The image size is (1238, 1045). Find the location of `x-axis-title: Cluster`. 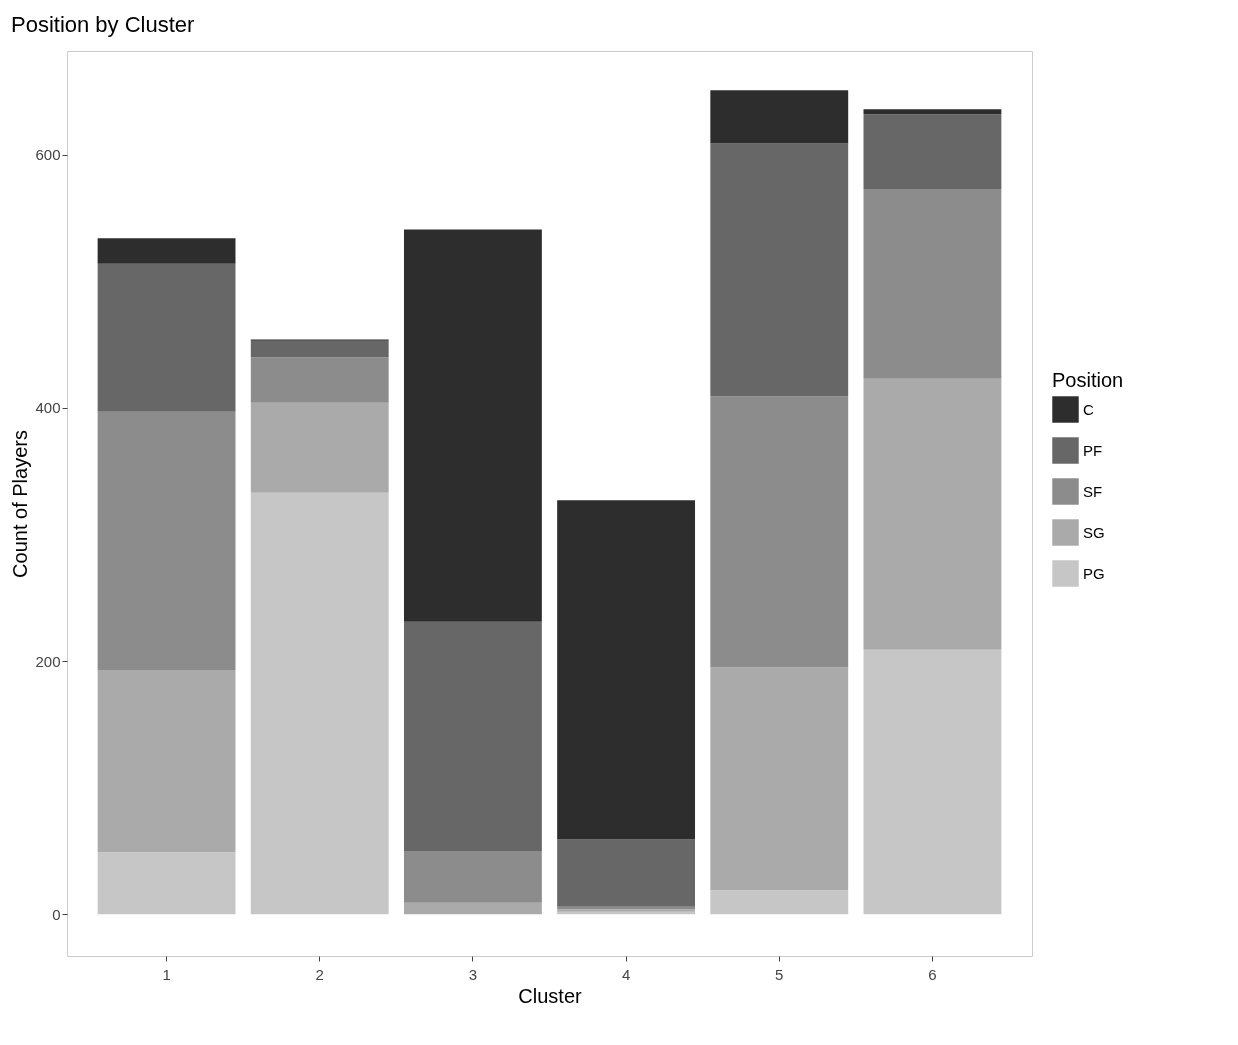

x-axis-title: Cluster is located at coordinates (550, 995).